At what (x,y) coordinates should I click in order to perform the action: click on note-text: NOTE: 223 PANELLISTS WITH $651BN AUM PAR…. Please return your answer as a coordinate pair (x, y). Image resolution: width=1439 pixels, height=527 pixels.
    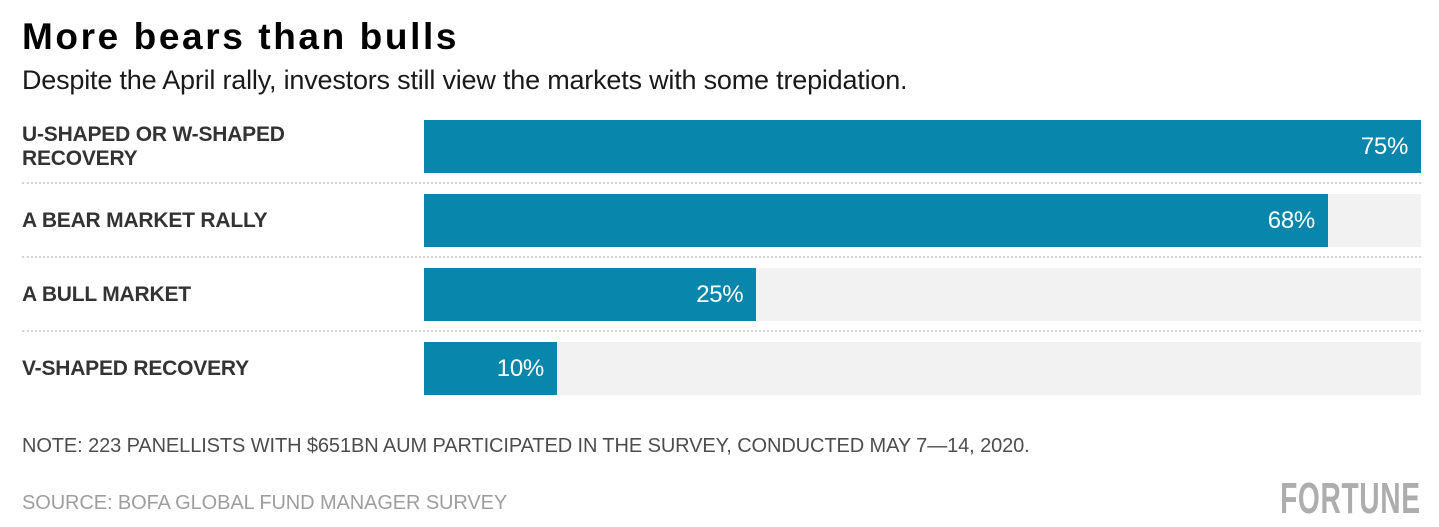
    Looking at the image, I should click on (526, 446).